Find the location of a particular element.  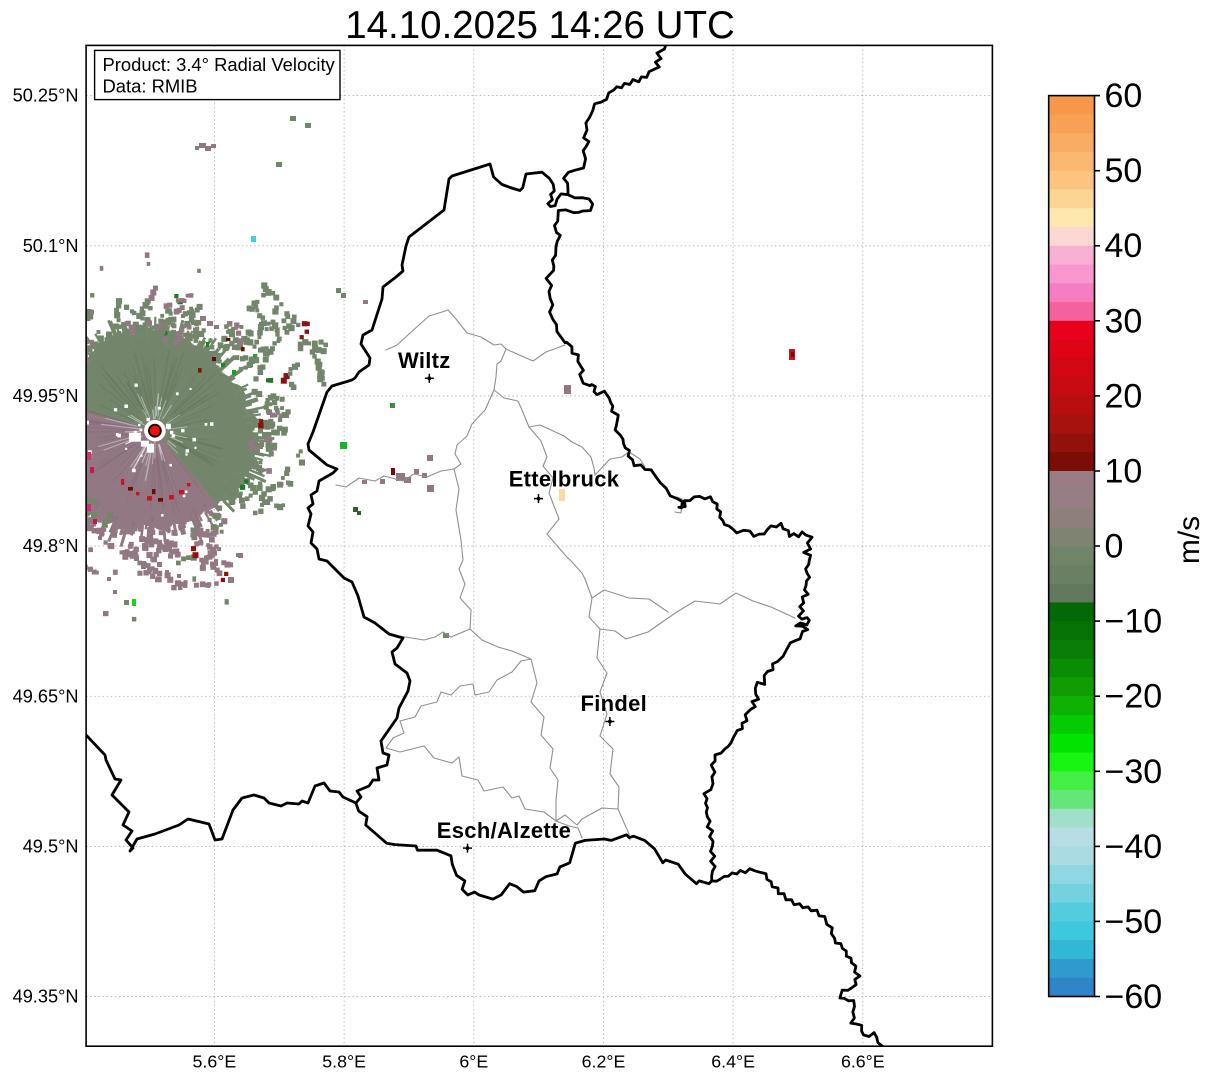

svg-text: 6°E is located at coordinates (473, 1062).